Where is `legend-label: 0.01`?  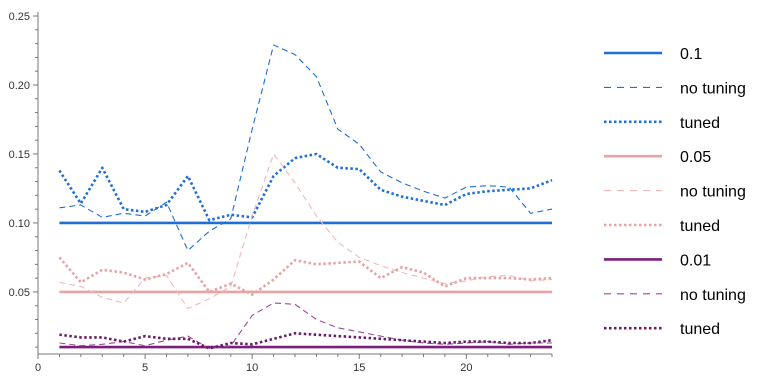
legend-label: 0.01 is located at coordinates (695, 260).